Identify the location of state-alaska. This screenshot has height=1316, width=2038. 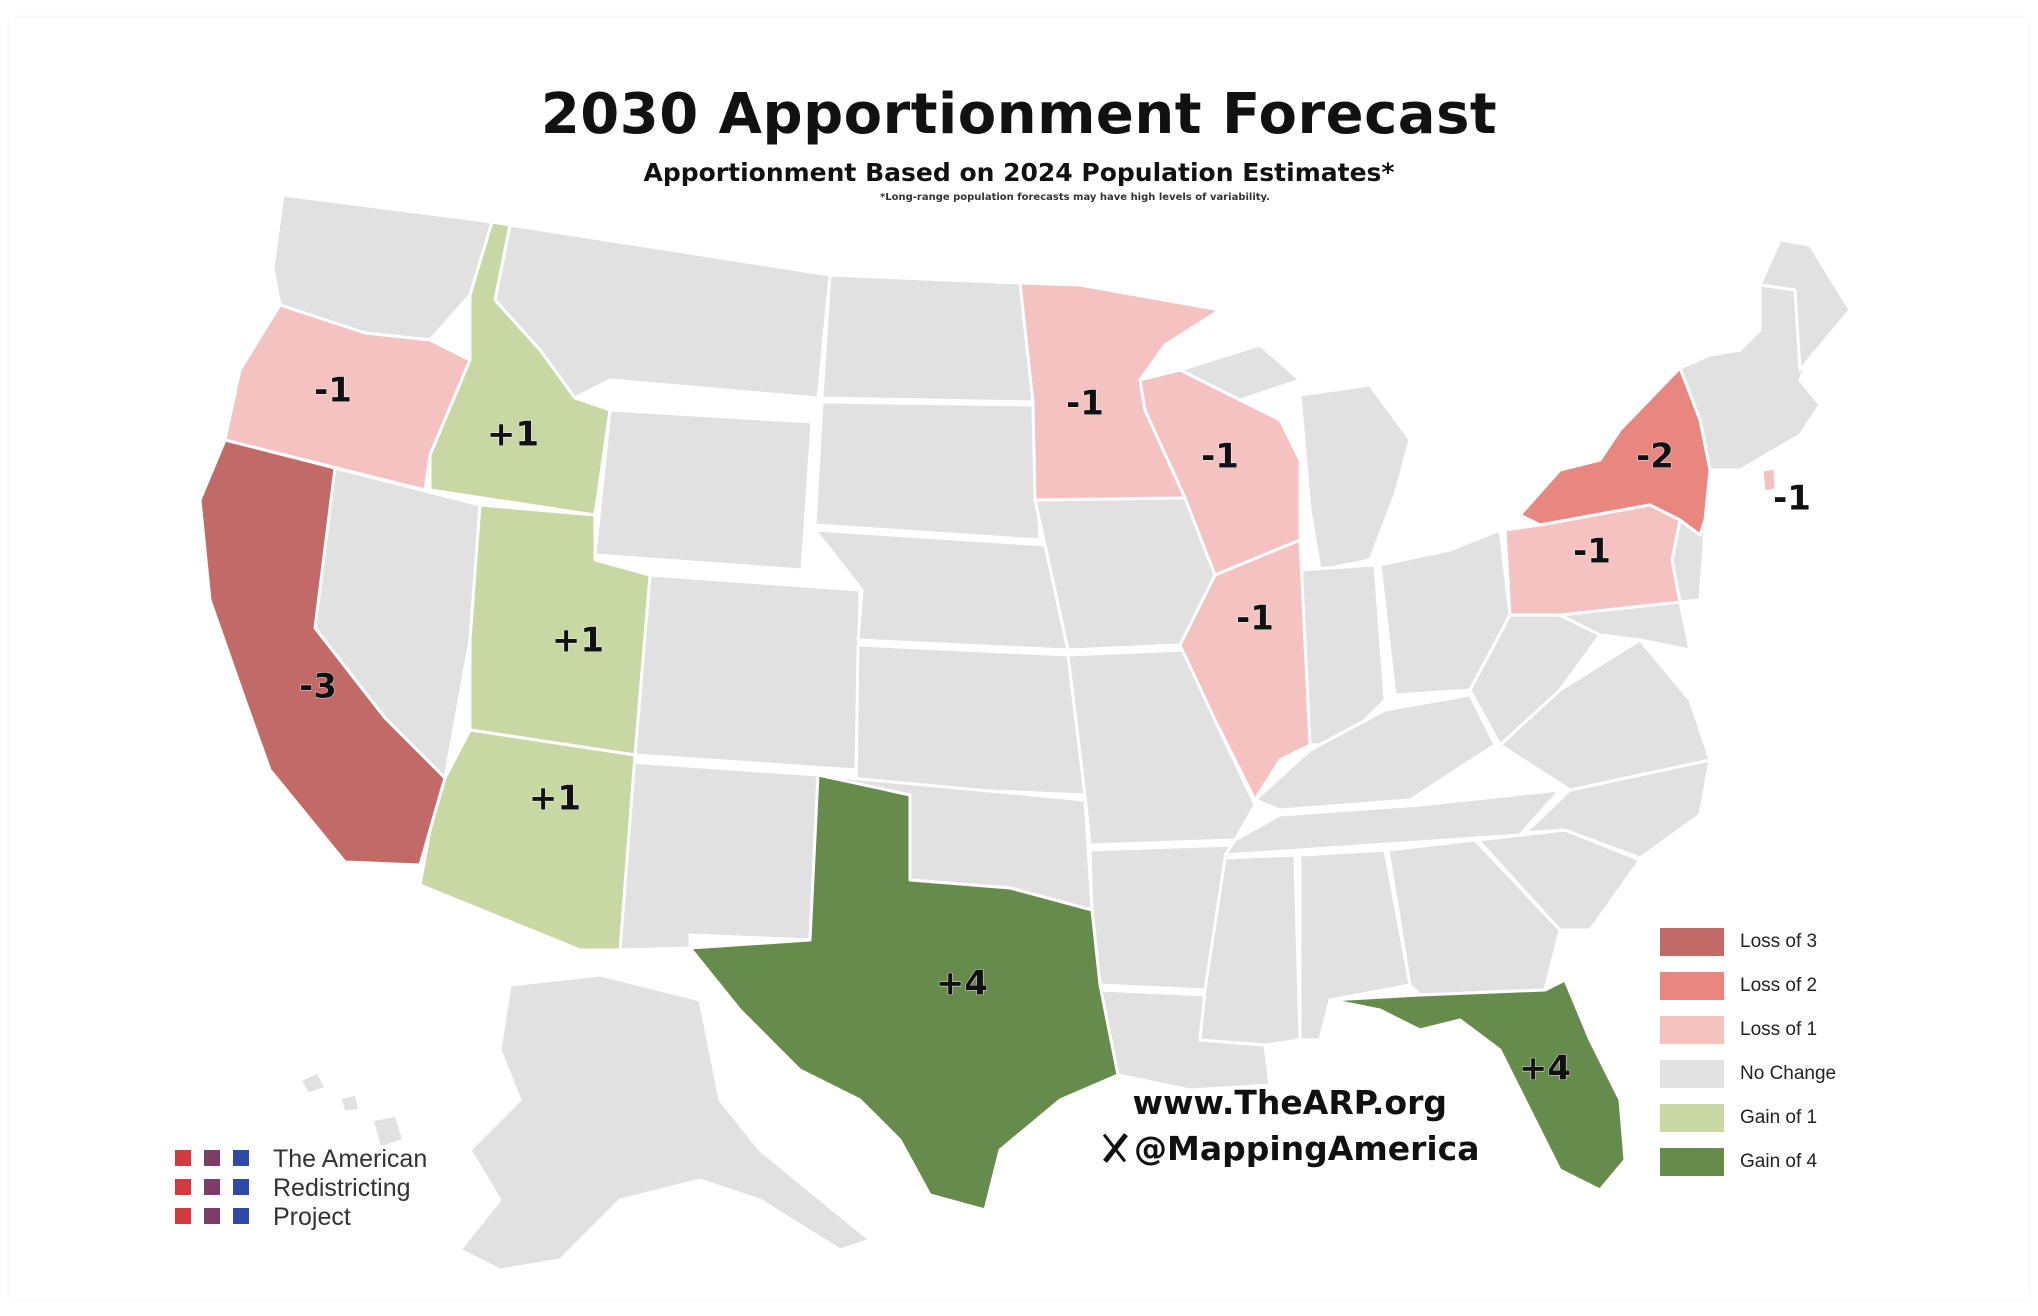
(665, 1122).